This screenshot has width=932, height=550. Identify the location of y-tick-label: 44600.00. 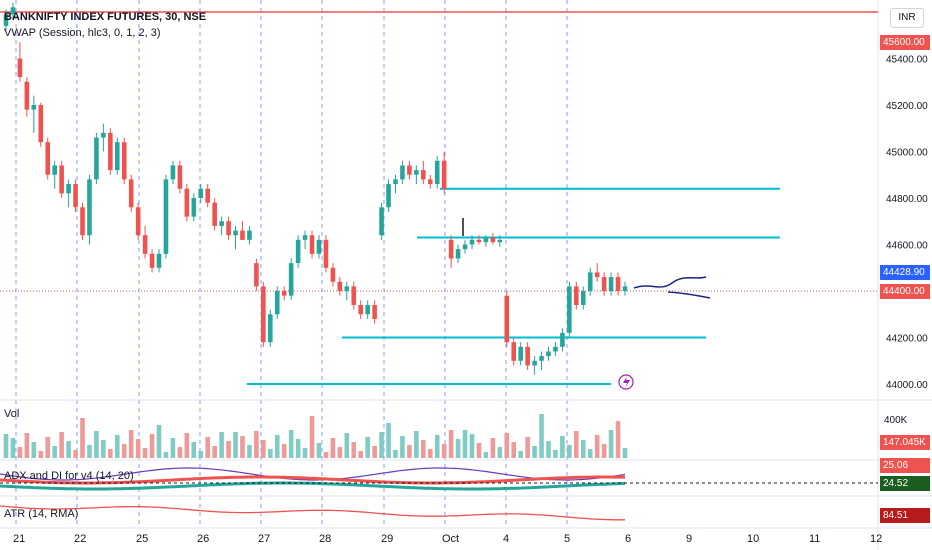
(907, 246).